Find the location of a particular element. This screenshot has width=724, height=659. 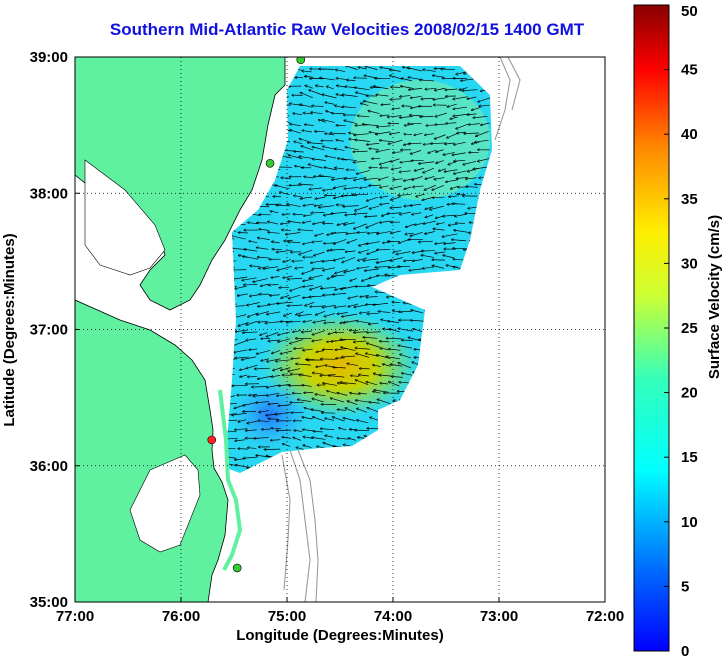

station-markers is located at coordinates (256, 315).